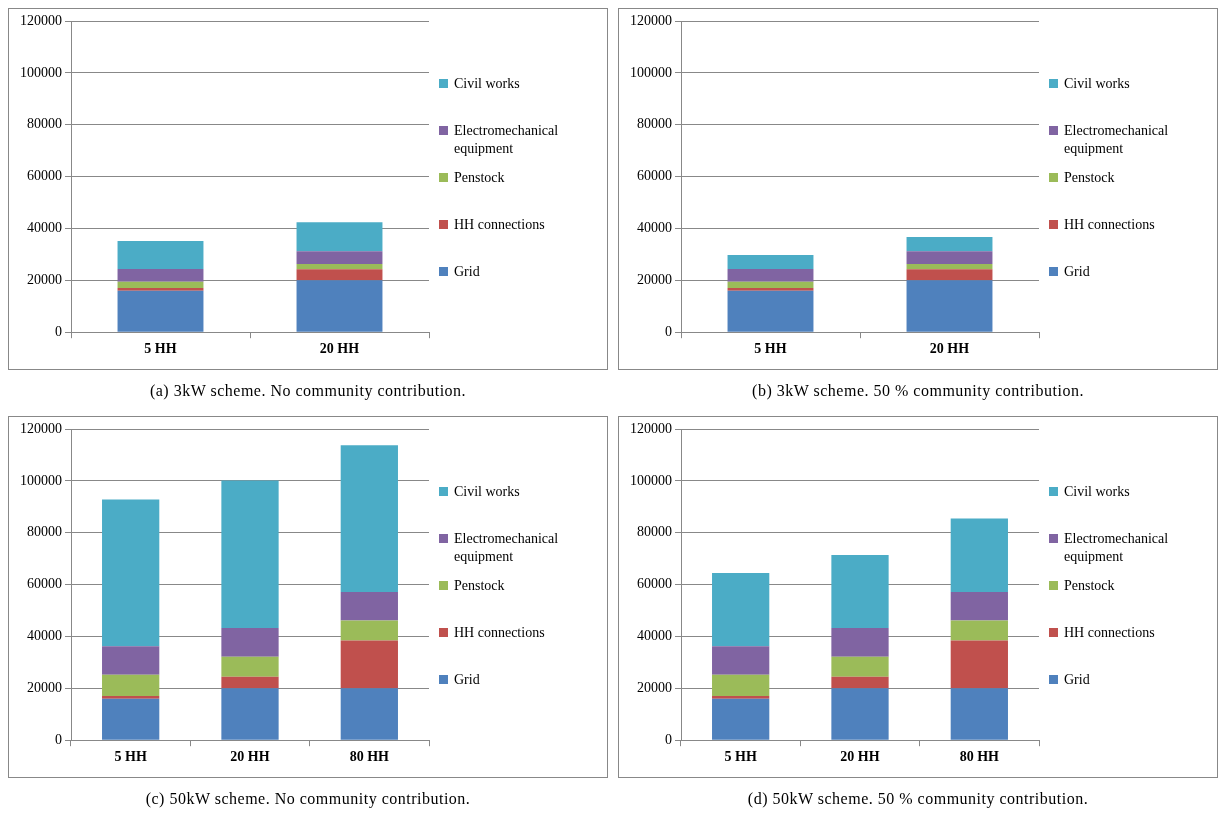  What do you see at coordinates (308, 799) in the screenshot?
I see `text: (c) 50kW scheme. No community contribution.` at bounding box center [308, 799].